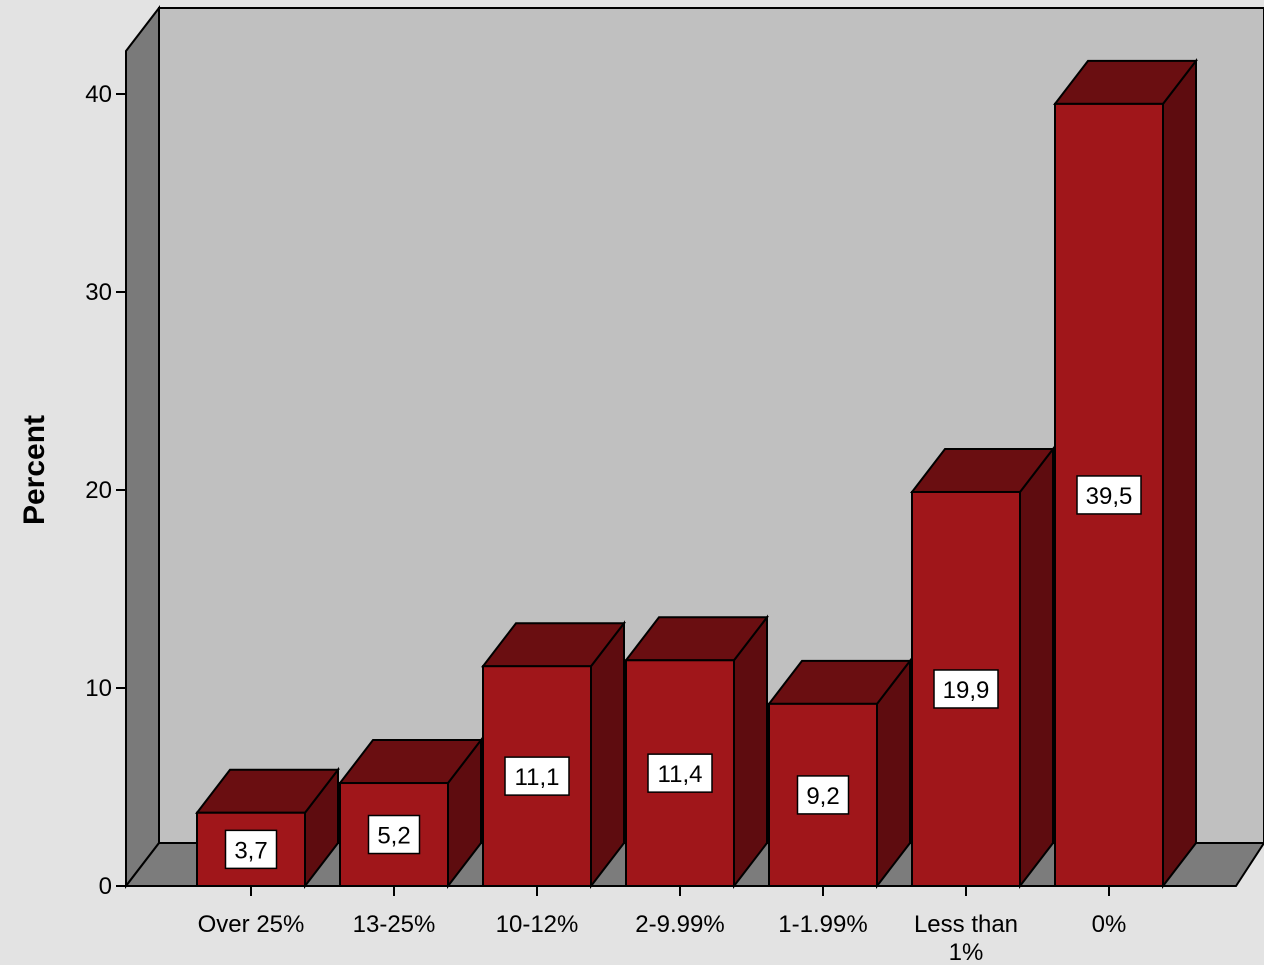  I want to click on x-tick-label: 1-1.99%, so click(822, 924).